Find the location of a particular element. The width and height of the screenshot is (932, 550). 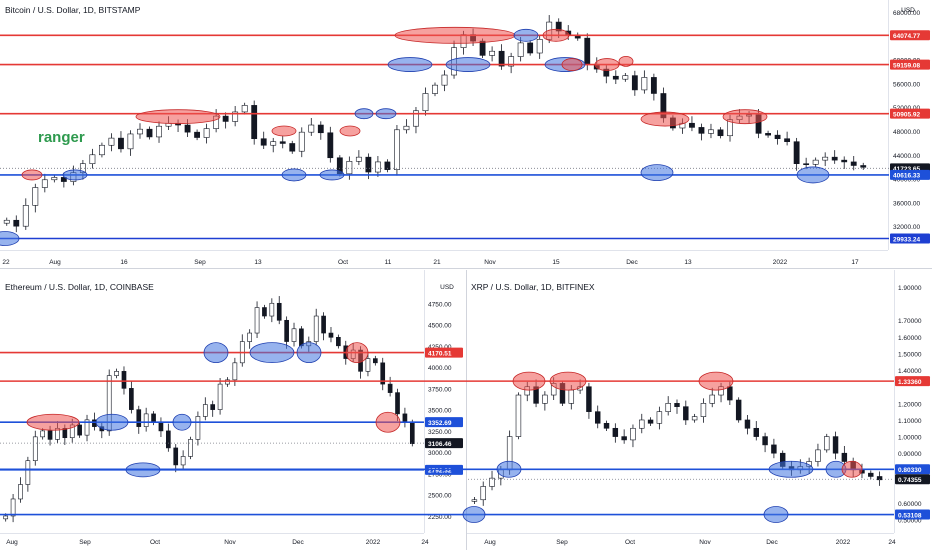

xrp-price-tick-label: 0.50000 is located at coordinates (910, 521).